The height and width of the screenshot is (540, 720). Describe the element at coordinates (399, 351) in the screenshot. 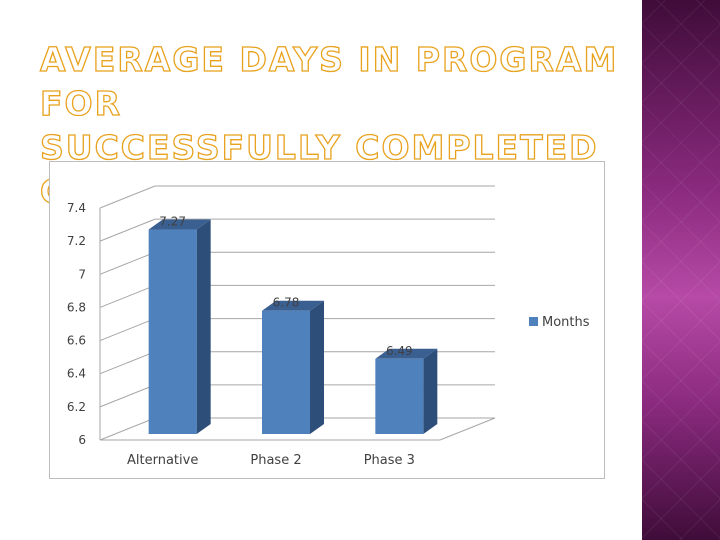

I see `data-label: 6.49` at that location.